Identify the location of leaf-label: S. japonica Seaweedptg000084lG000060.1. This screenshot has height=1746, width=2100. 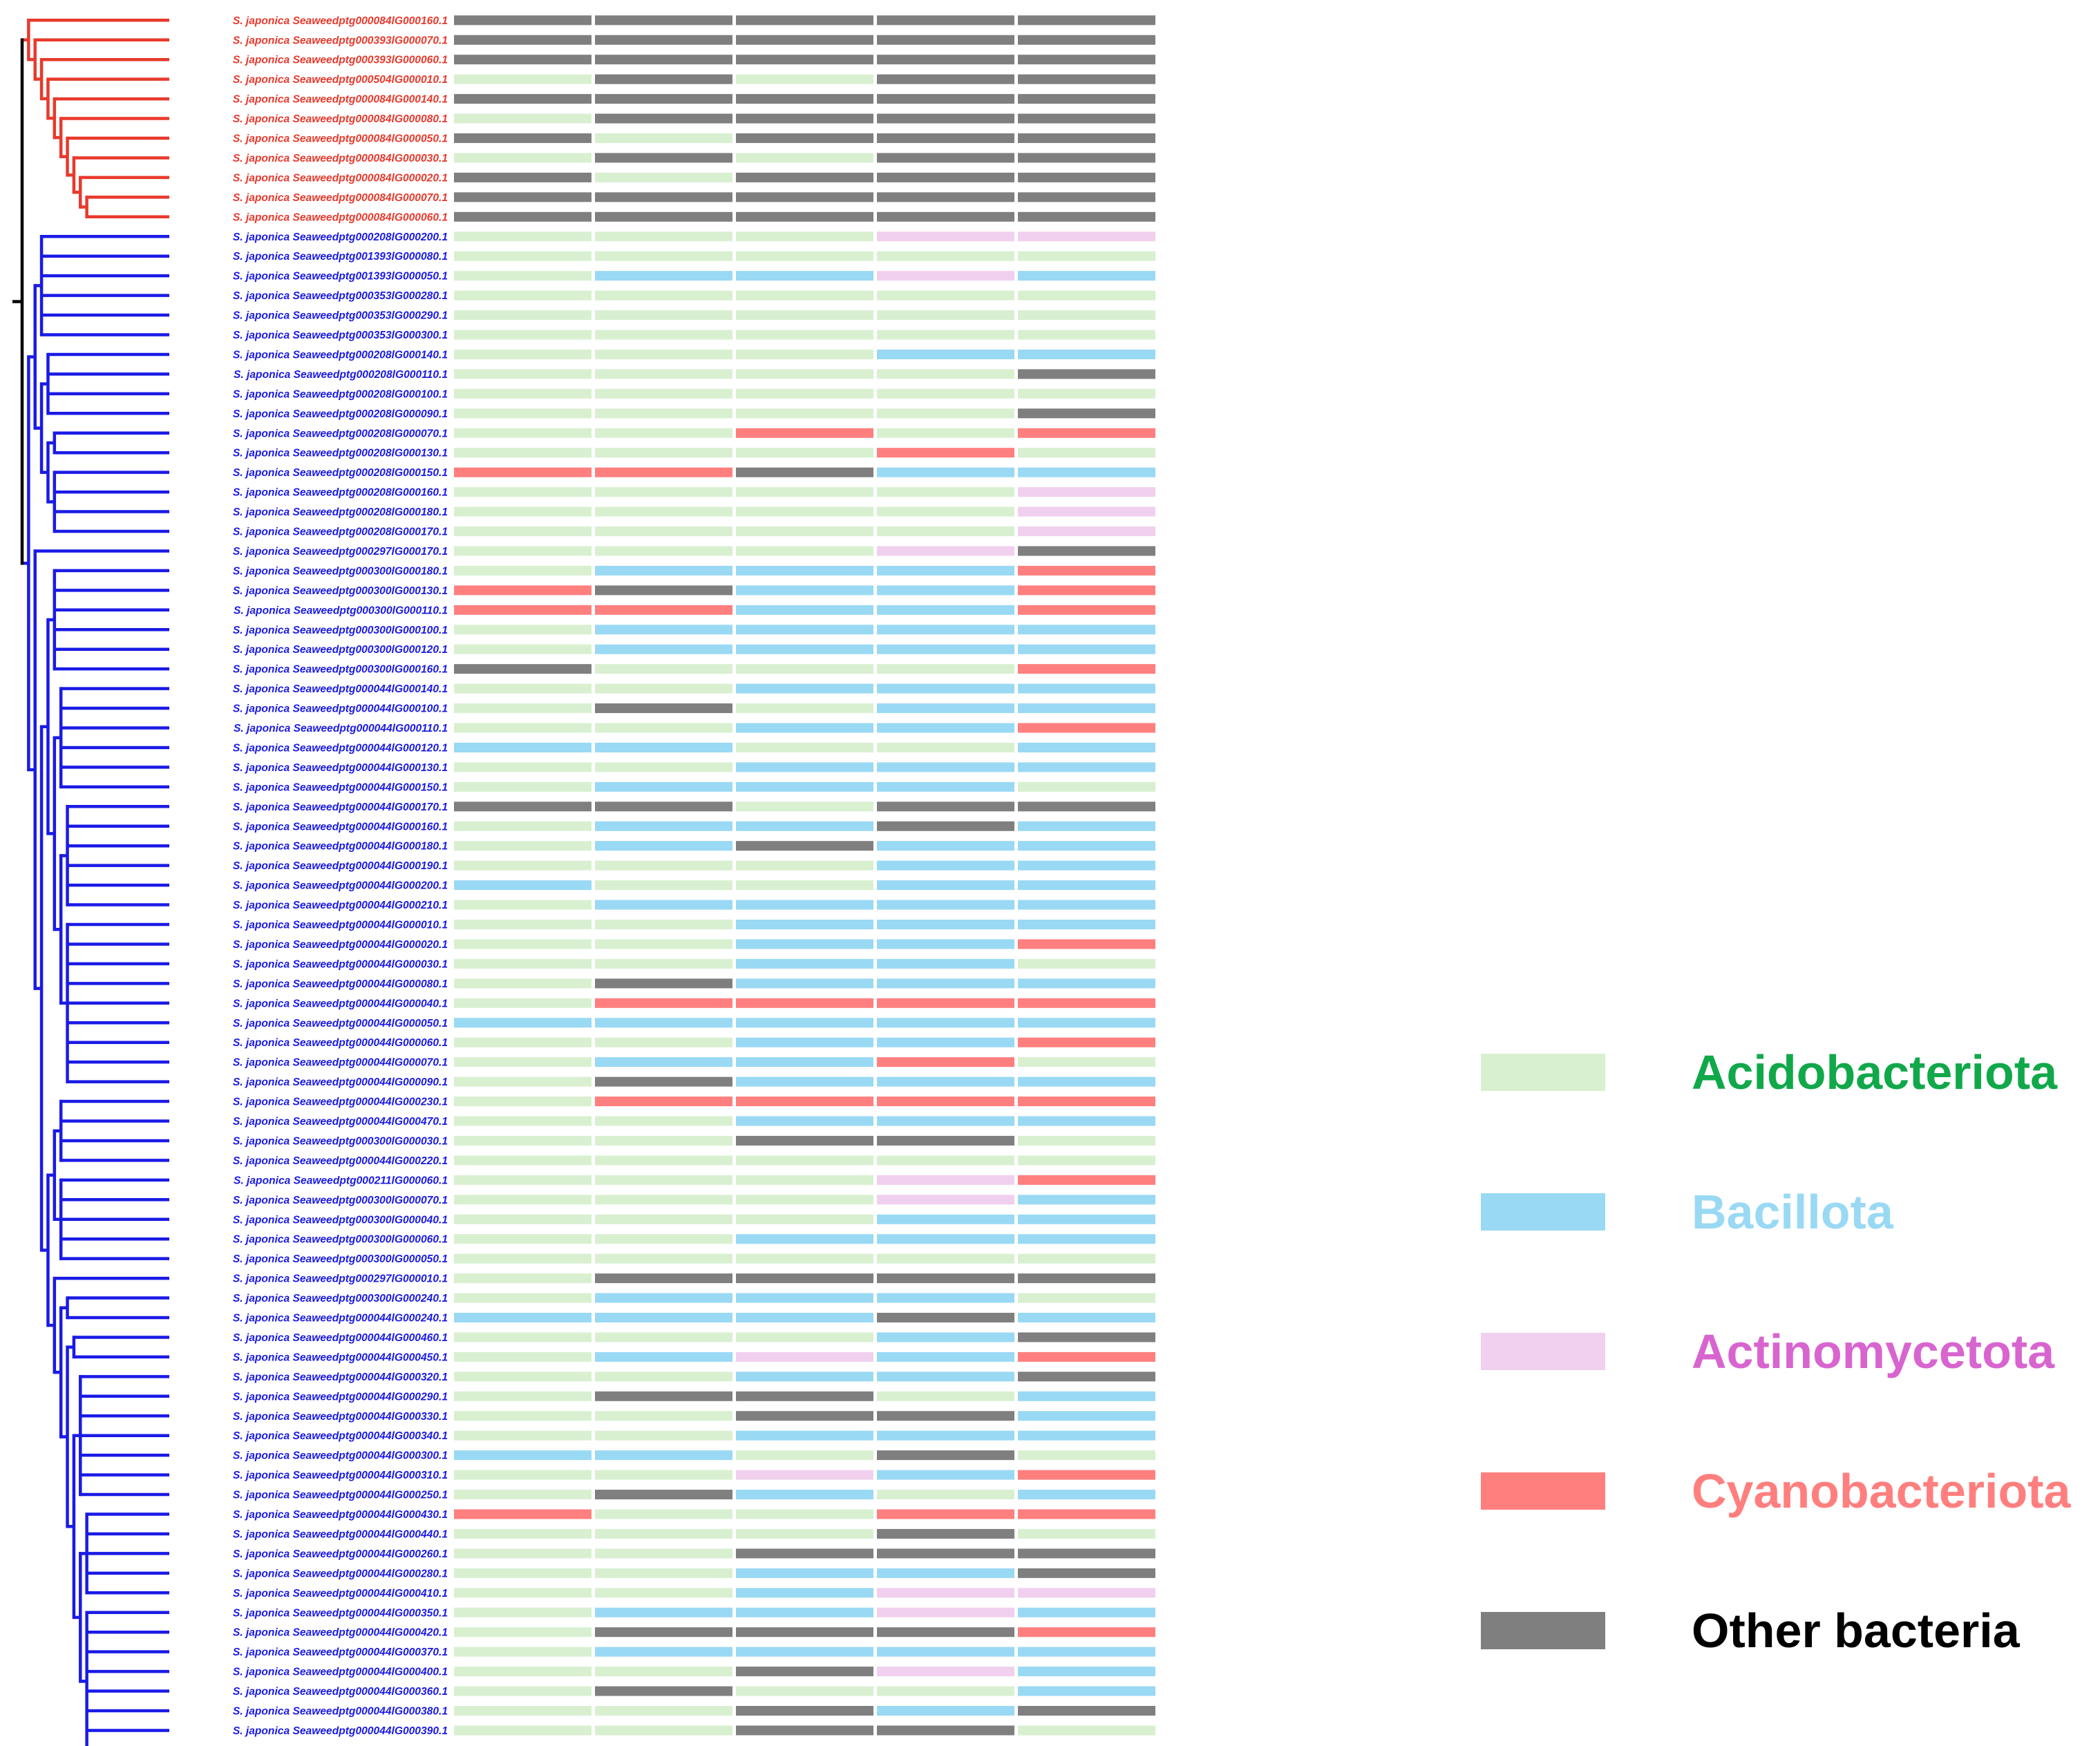
(340, 217).